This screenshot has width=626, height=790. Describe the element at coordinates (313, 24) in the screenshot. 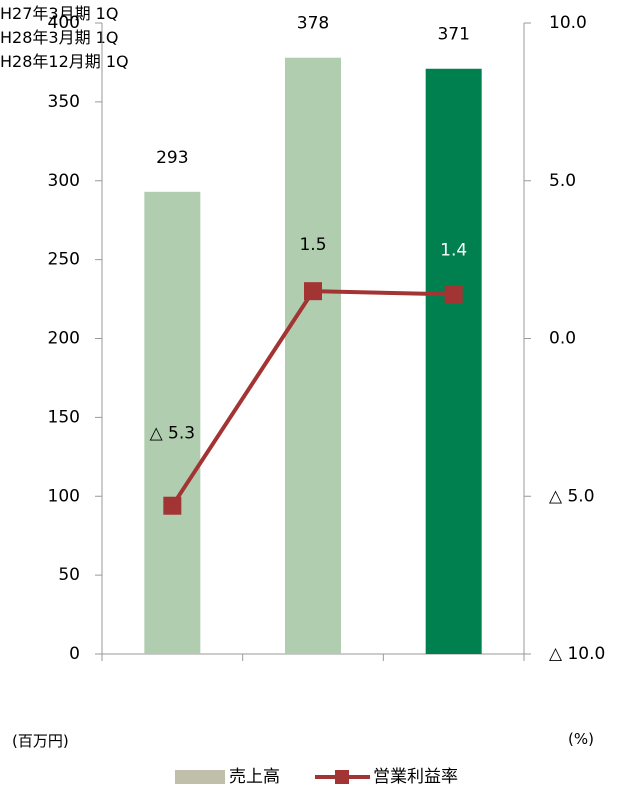

I see `bar-value-label: 378` at that location.